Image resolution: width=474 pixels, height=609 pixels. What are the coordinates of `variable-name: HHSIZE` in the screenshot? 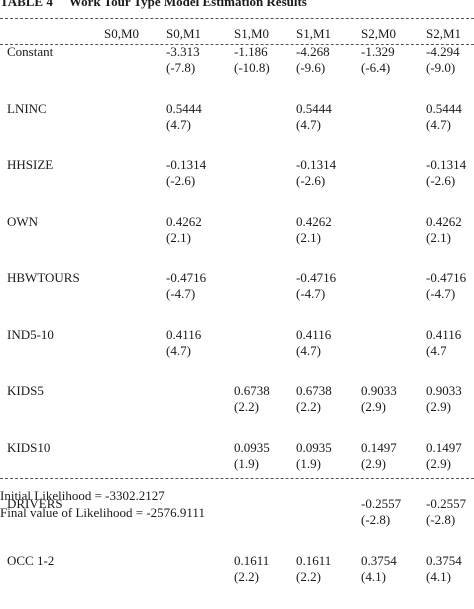 It's located at (52, 185).